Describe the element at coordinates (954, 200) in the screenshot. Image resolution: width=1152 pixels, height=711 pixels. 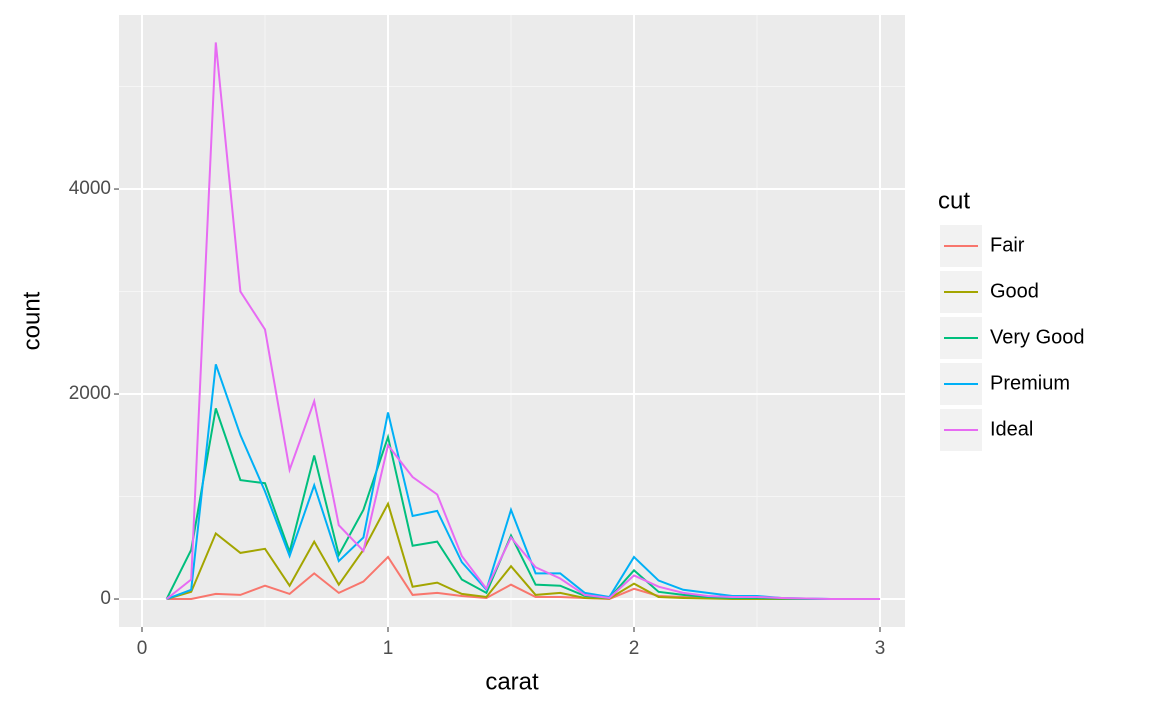
I see `legend-title: cut` at that location.